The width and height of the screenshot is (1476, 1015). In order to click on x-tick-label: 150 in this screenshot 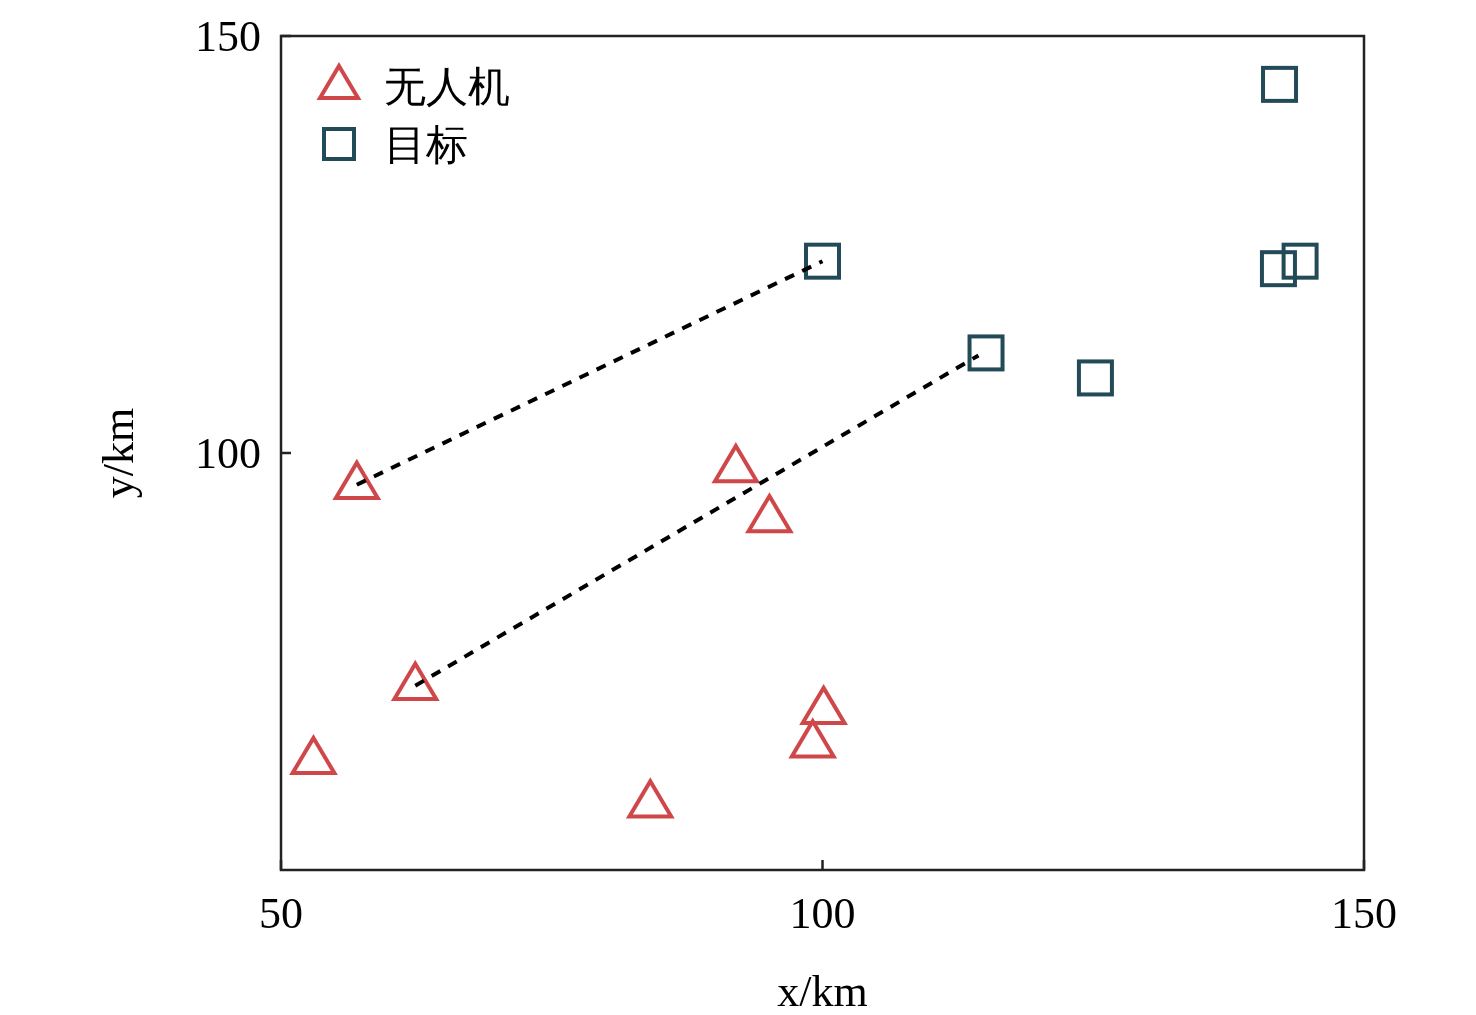, I will do `click(1364, 913)`.